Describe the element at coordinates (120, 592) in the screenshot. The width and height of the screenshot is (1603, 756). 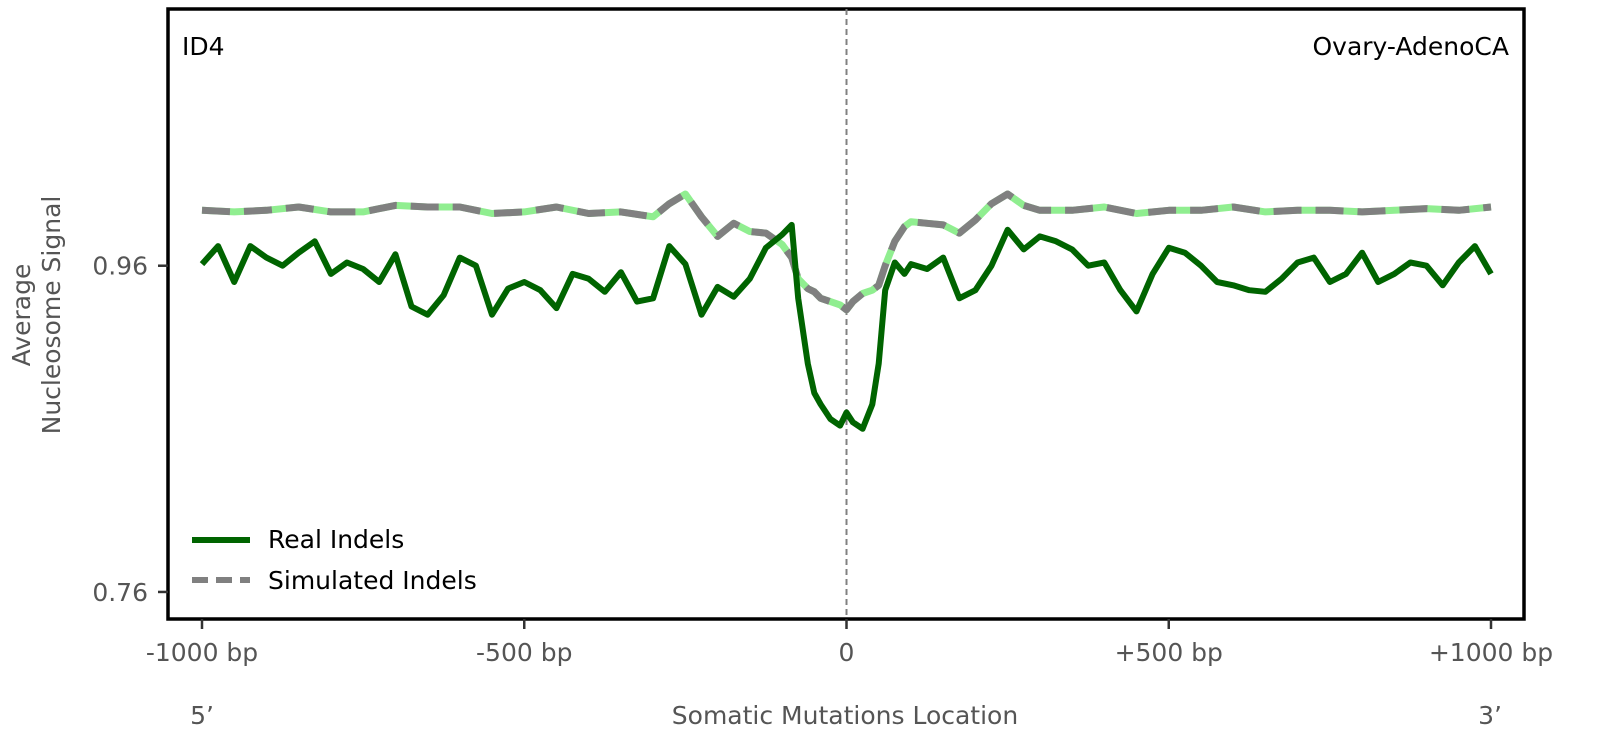
I see `y-tick-label: 0.76` at that location.